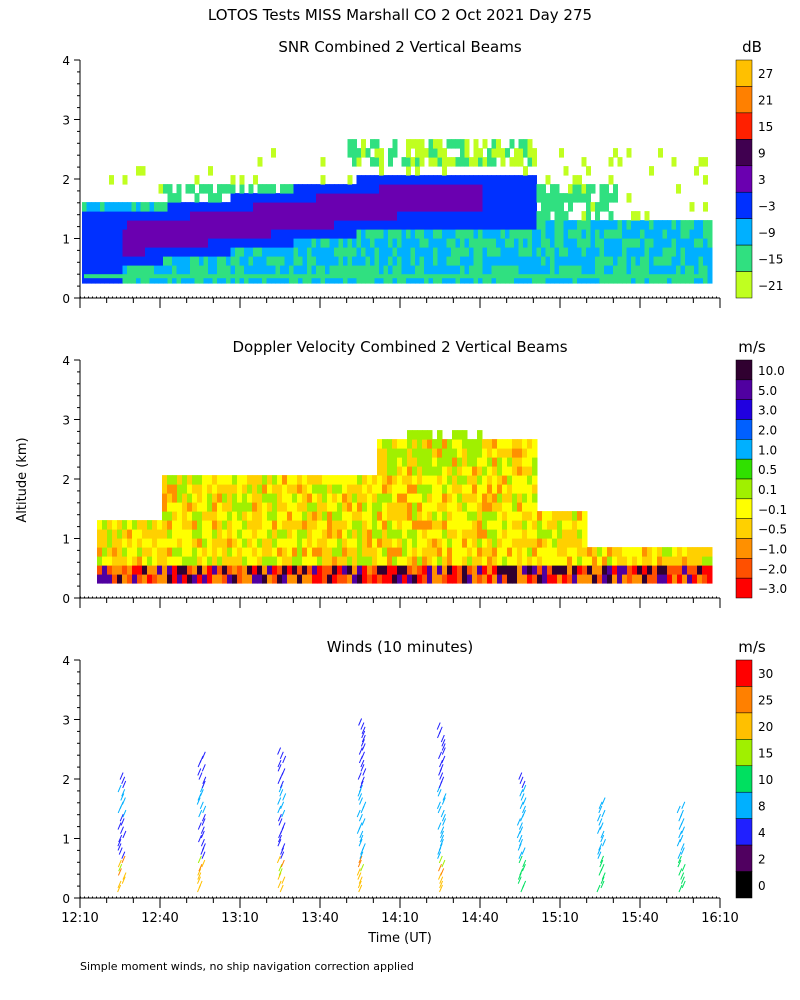 This screenshot has height=1000, width=800. I want to click on wind-profile, so click(601, 845).